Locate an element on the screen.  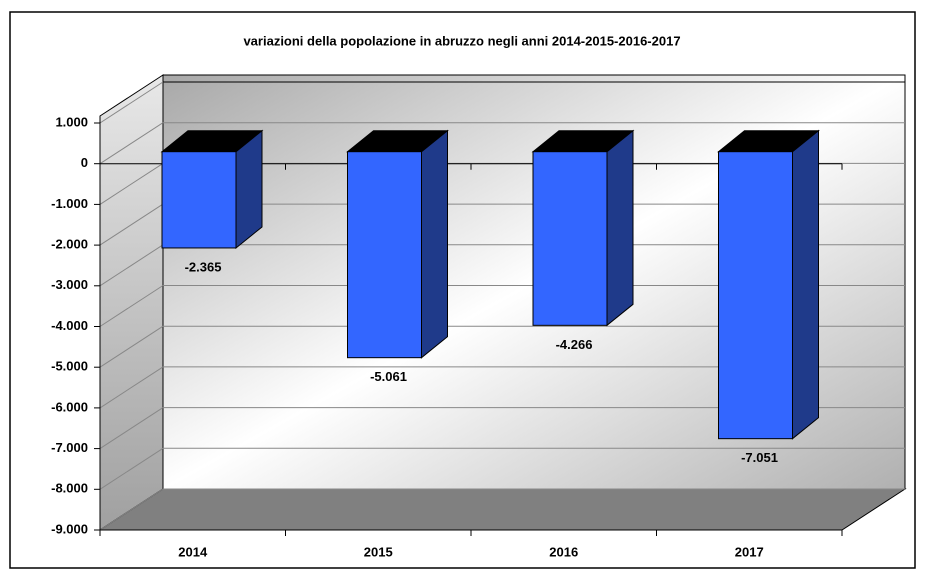
value-label: -5.061 is located at coordinates (388, 376).